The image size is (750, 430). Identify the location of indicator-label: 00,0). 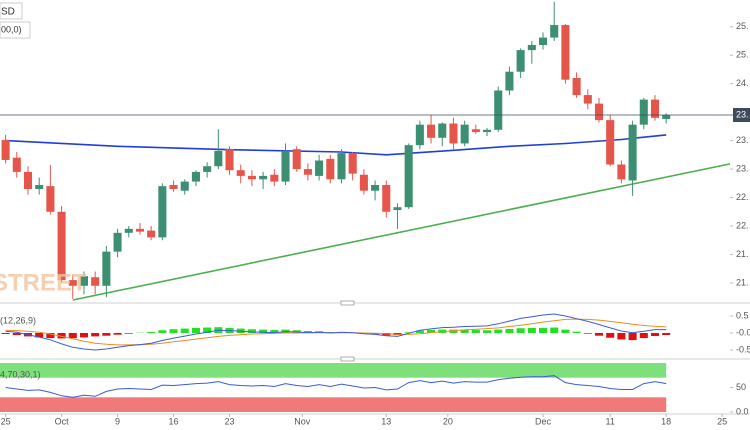
(11, 29).